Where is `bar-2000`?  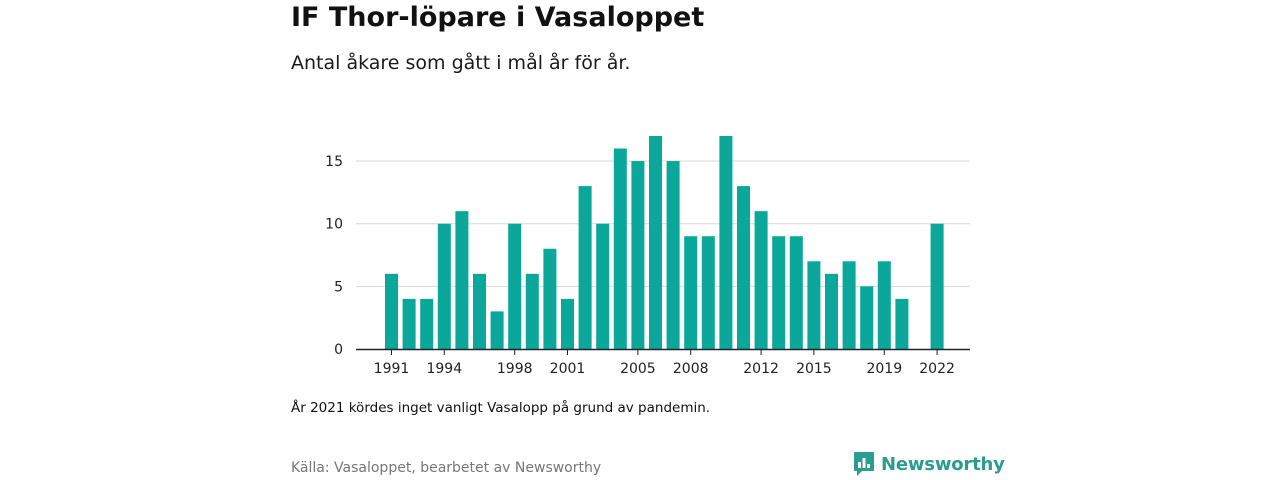 bar-2000 is located at coordinates (550, 298).